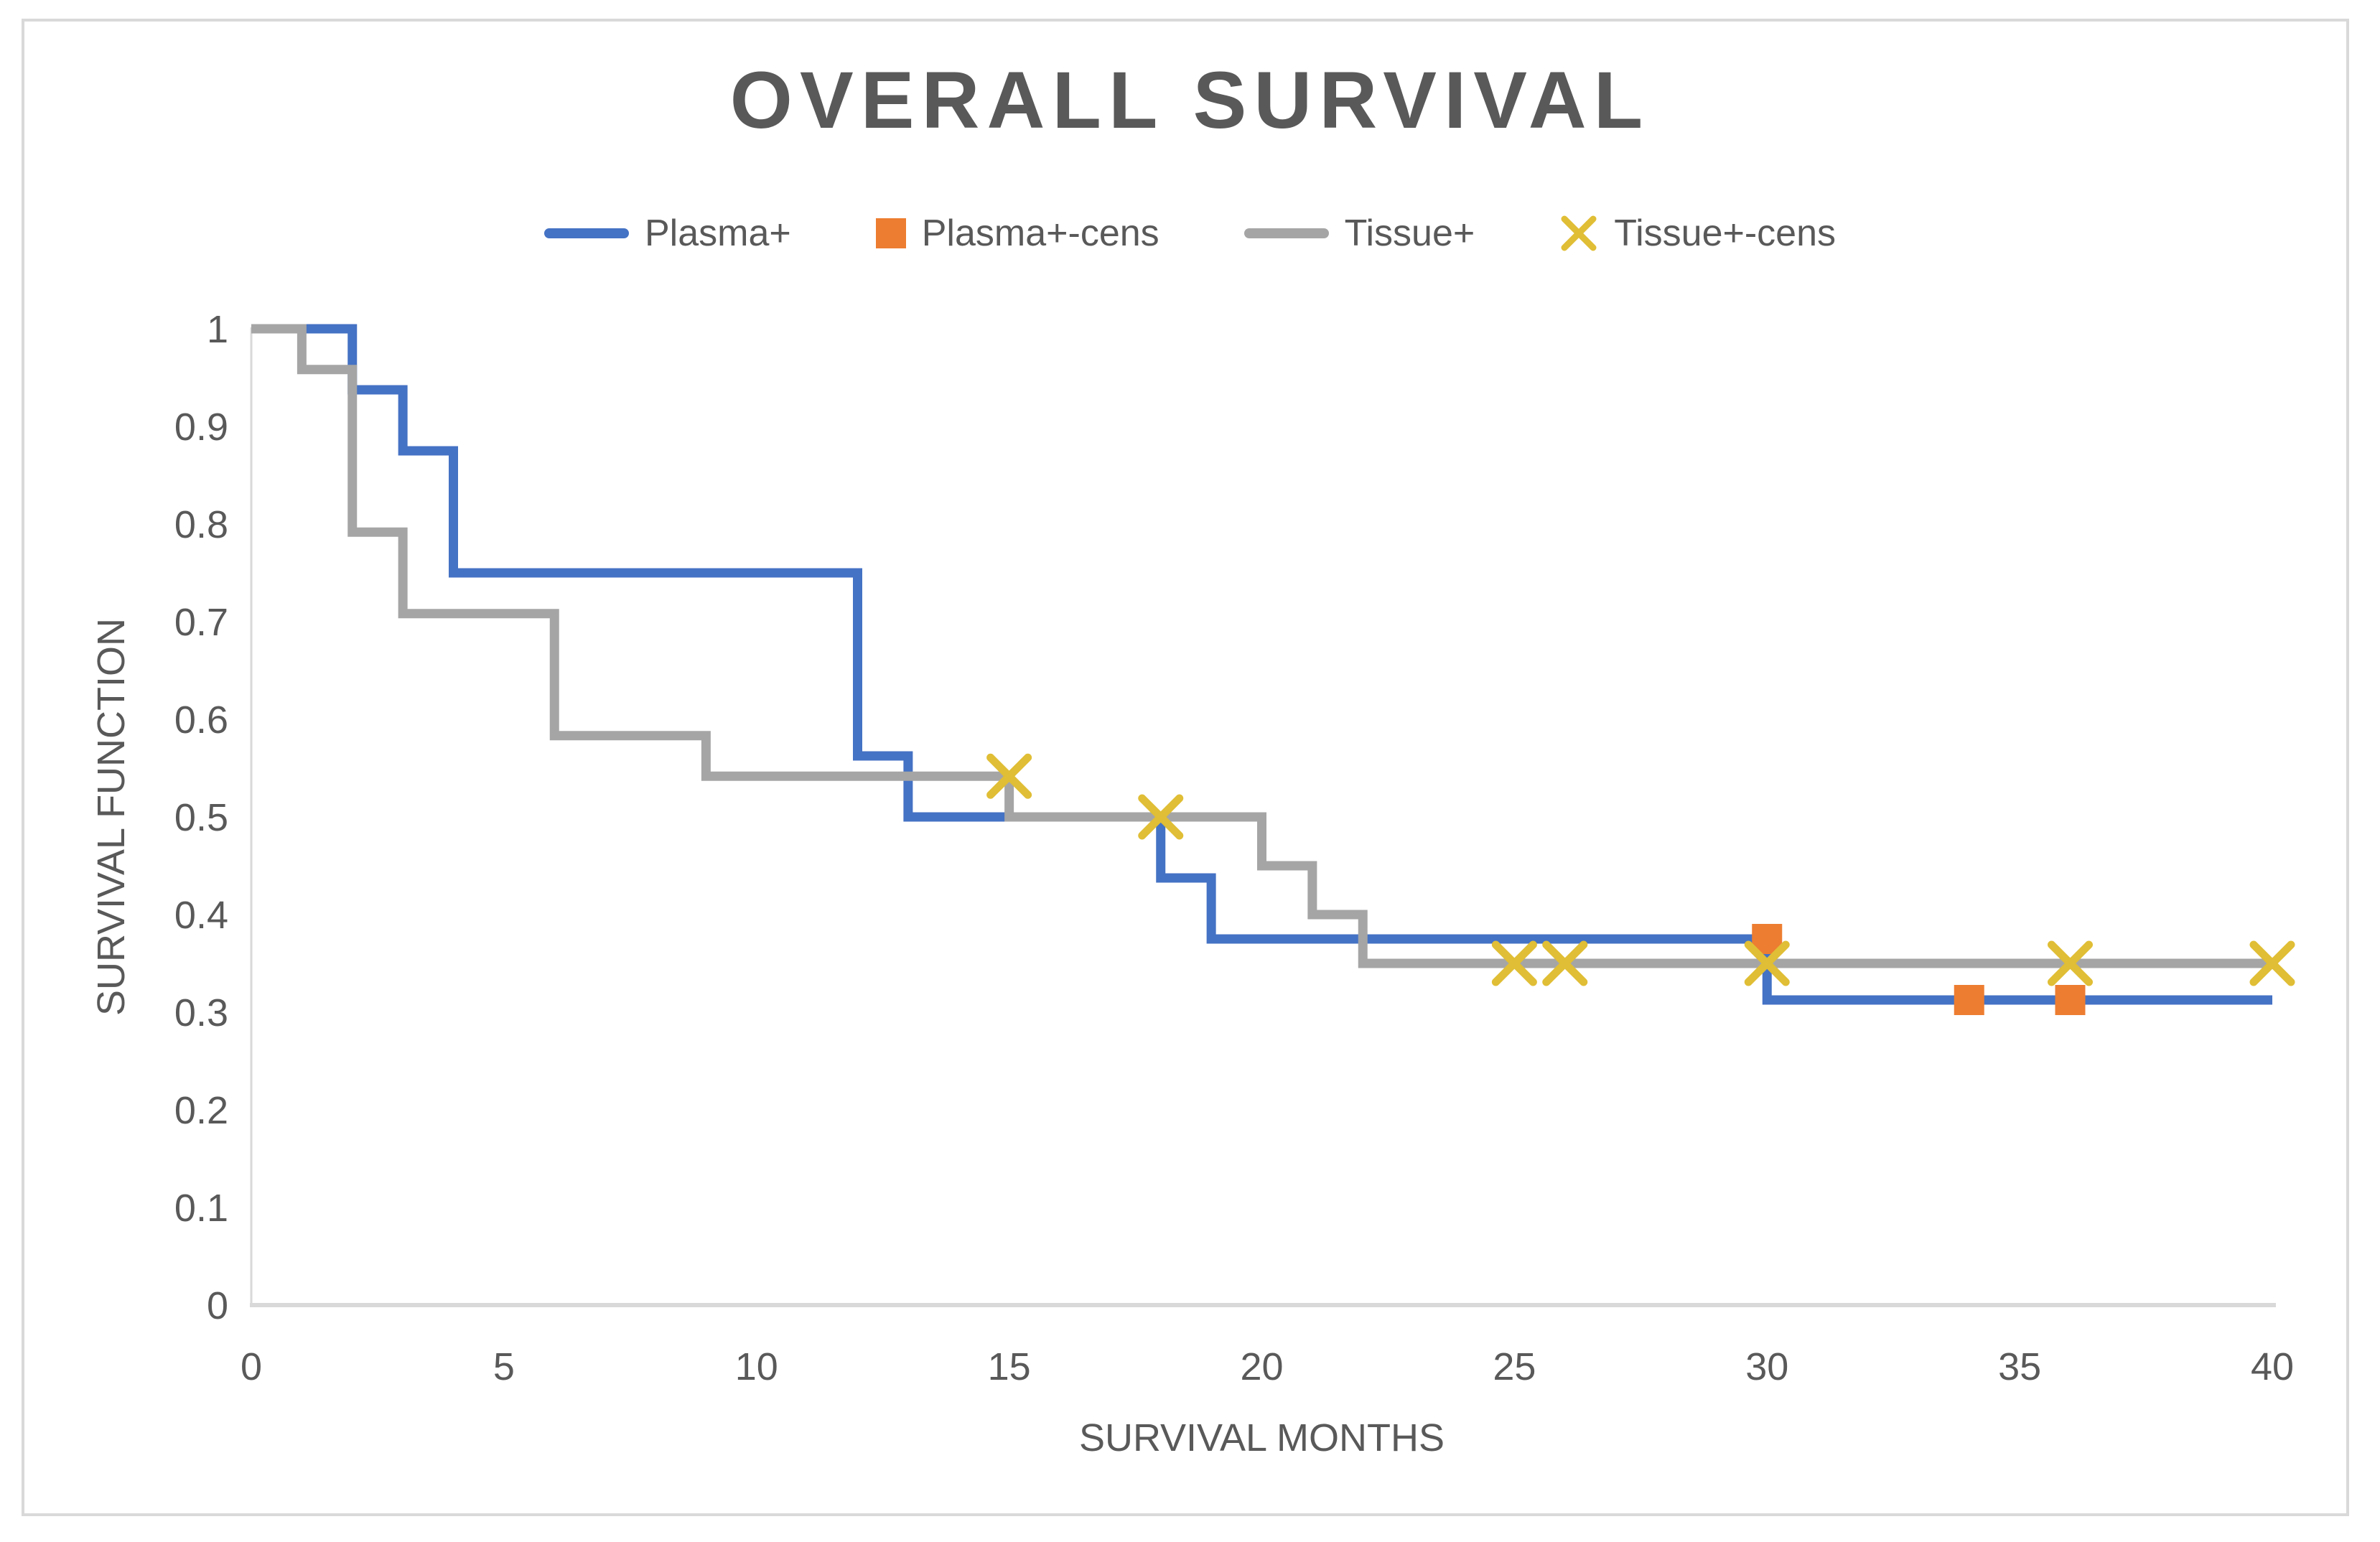 This screenshot has width=2380, height=1542. I want to click on x-tick-label: 0, so click(251, 1366).